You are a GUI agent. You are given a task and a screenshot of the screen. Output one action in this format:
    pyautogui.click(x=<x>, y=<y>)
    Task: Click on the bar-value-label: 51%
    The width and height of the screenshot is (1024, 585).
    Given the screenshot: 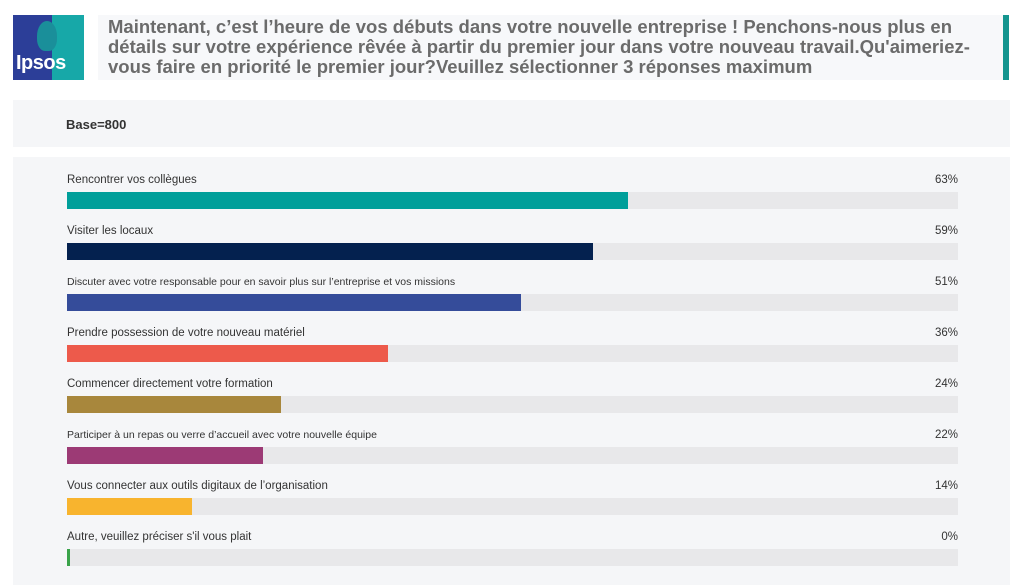 What is the action you would take?
    pyautogui.click(x=946, y=282)
    